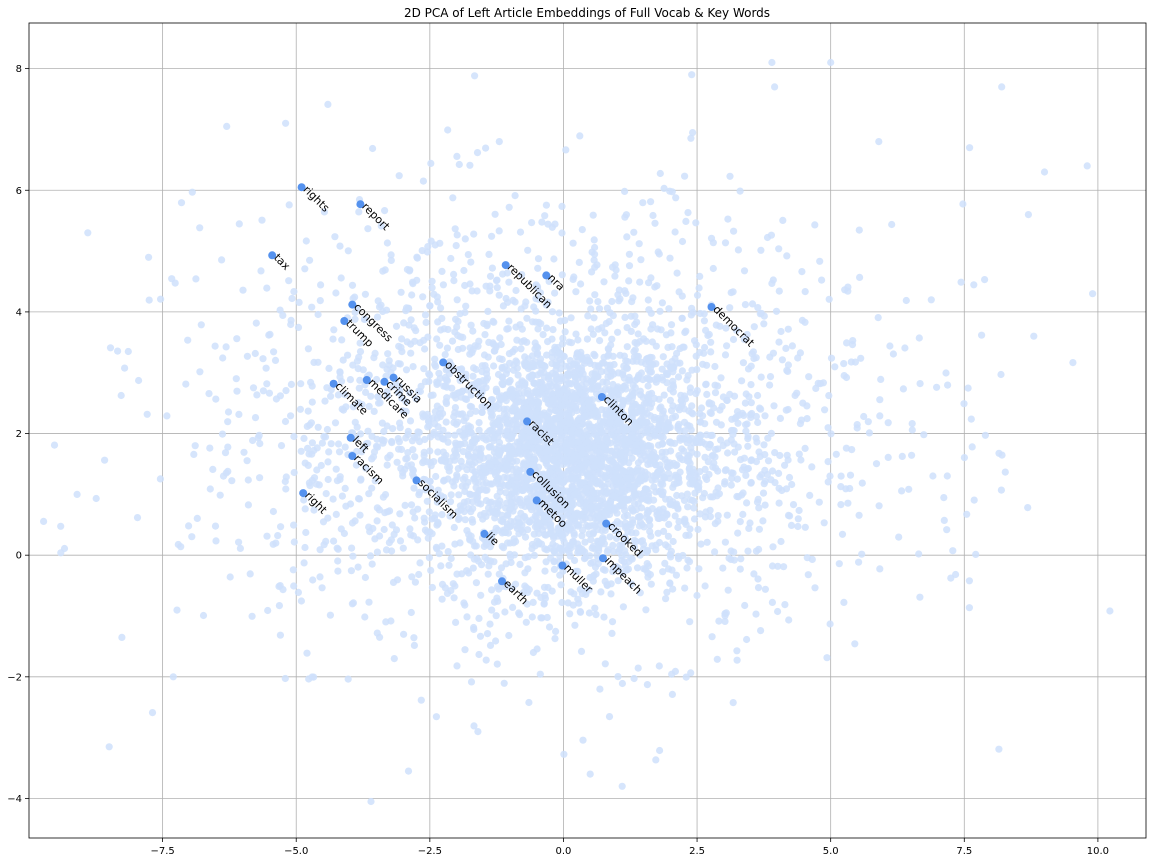 The image size is (1155, 862). What do you see at coordinates (563, 851) in the screenshot?
I see `x-tick-label: 0.0` at bounding box center [563, 851].